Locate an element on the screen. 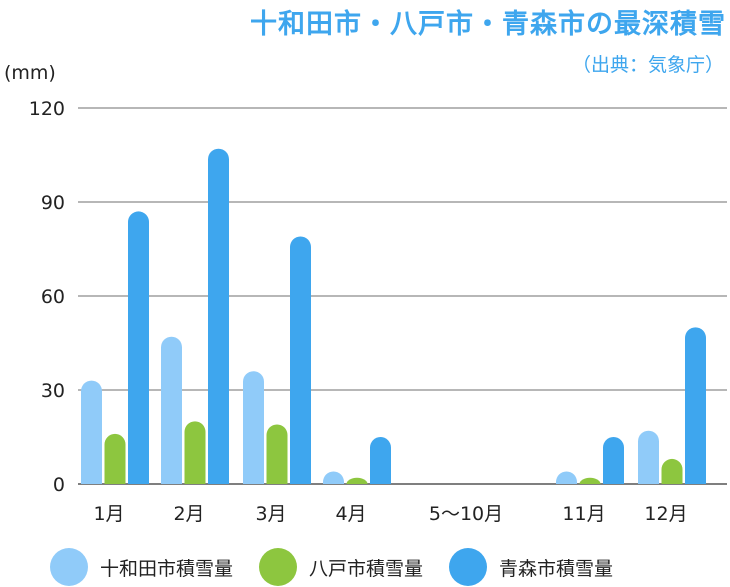 The image size is (730, 587). x-tick-label: 11月 is located at coordinates (583, 514).